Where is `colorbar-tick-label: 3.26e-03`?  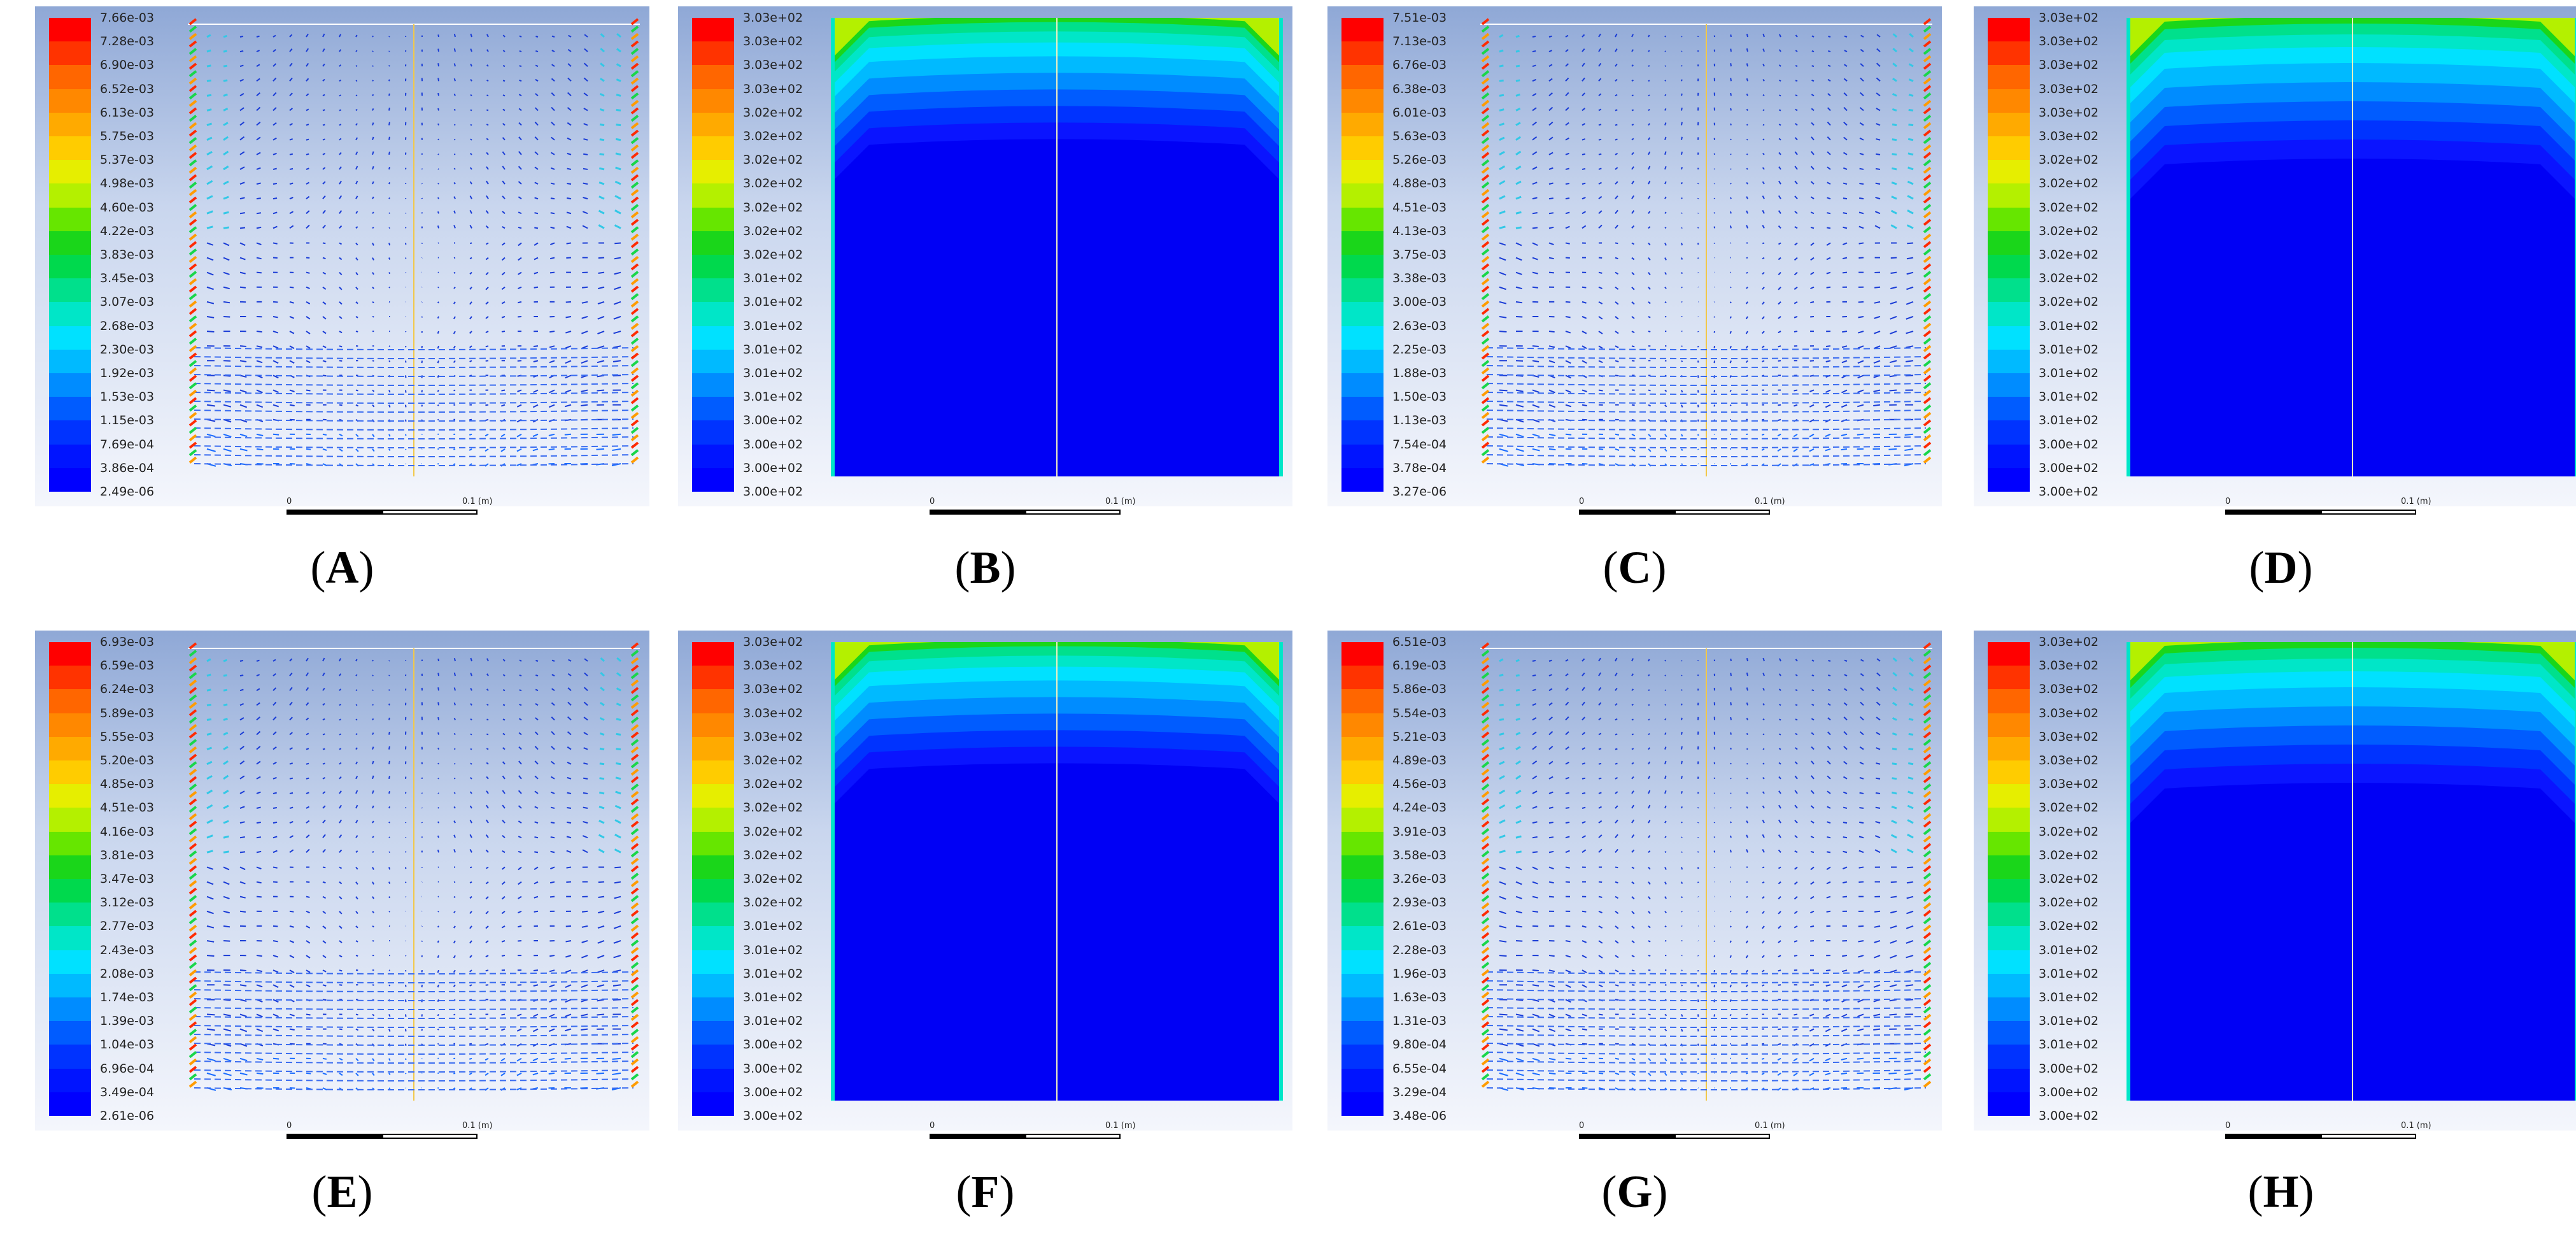
colorbar-tick-label: 3.26e-03 is located at coordinates (1443, 879).